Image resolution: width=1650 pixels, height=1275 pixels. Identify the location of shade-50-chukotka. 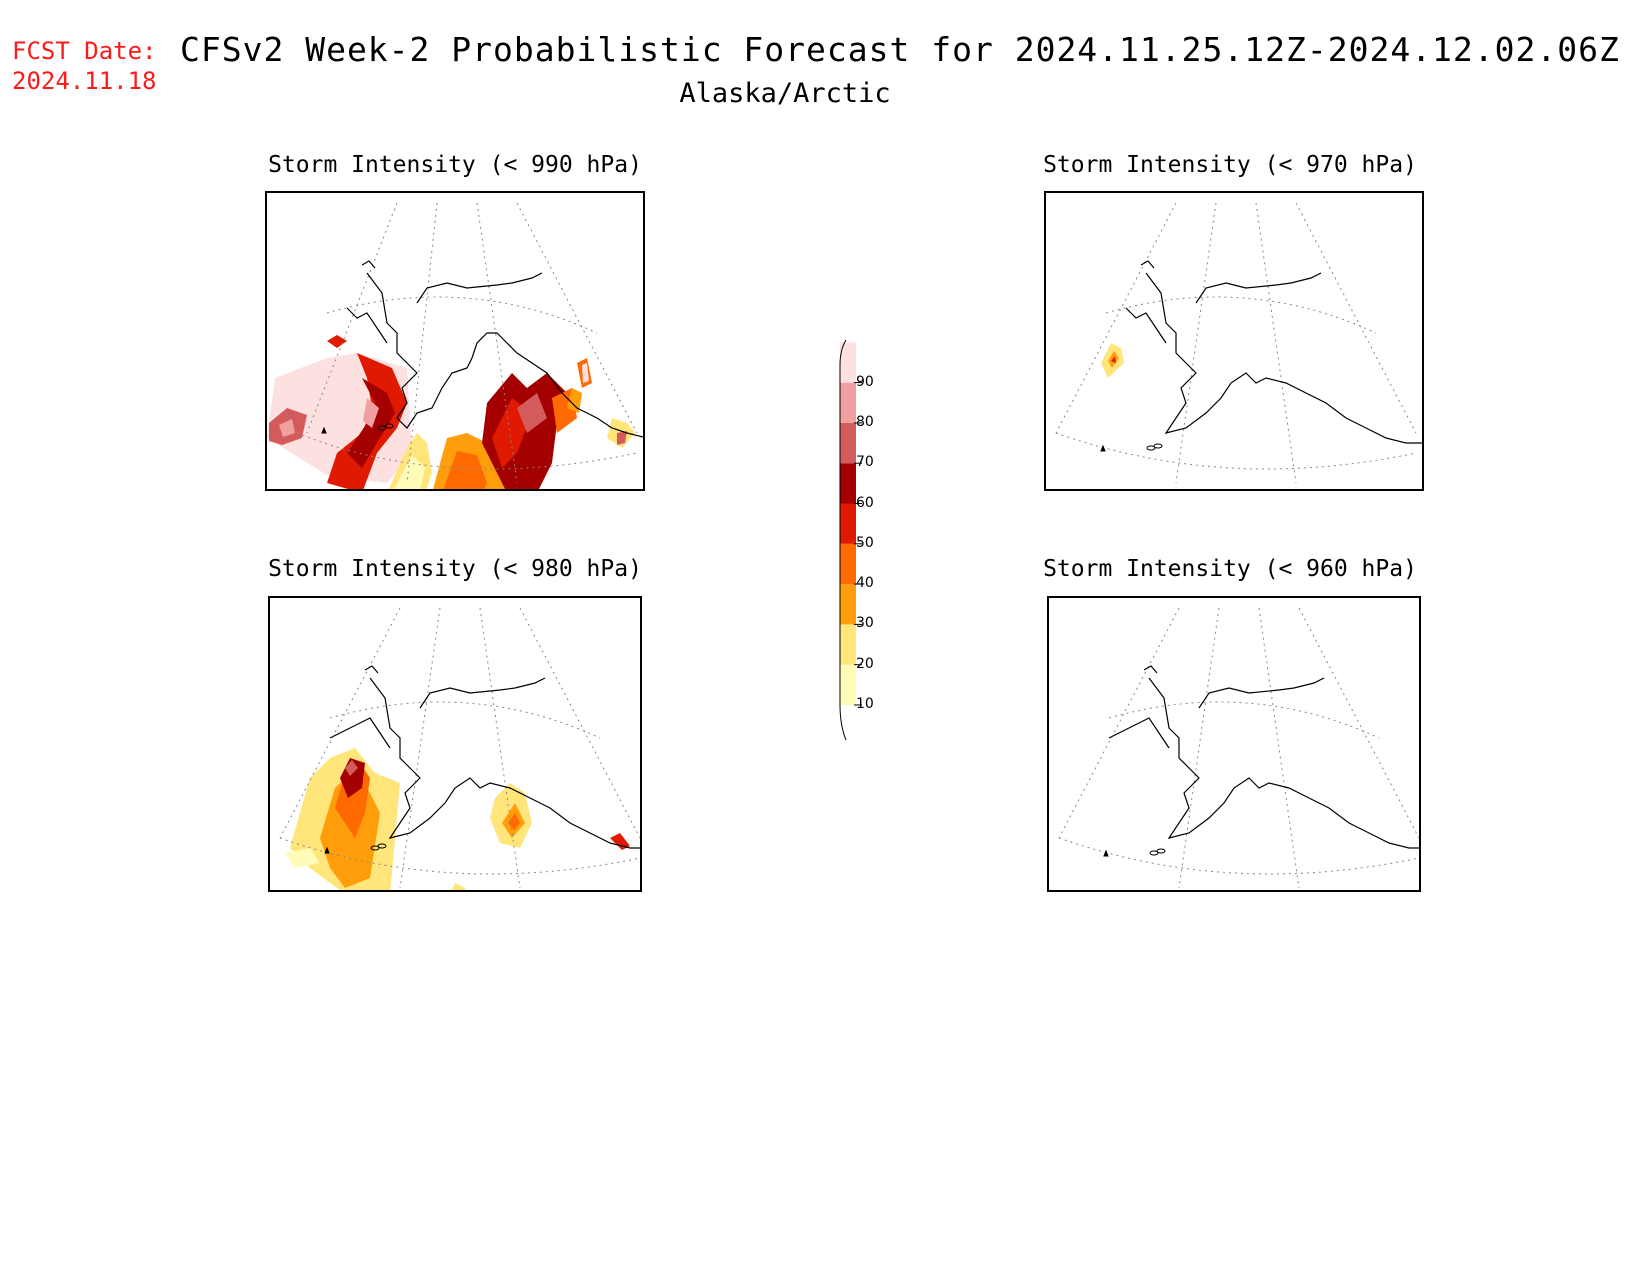
(337, 341).